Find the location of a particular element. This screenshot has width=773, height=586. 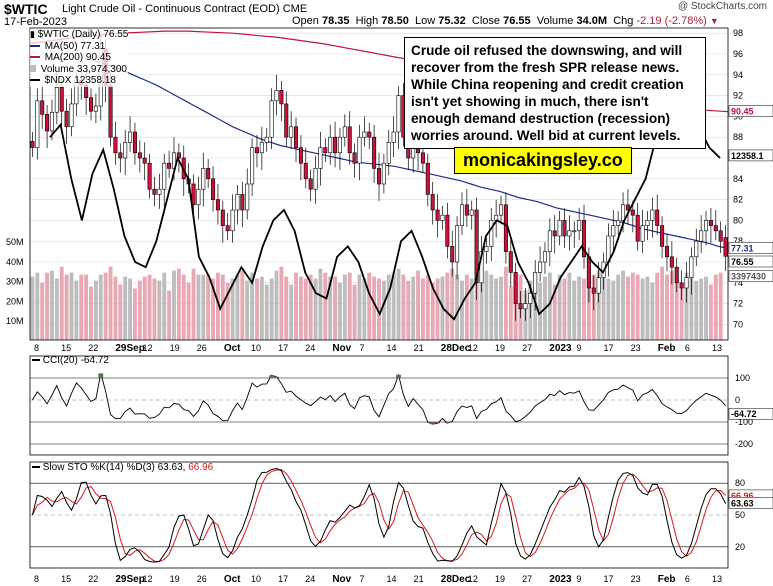

volume-tick-label: 10M is located at coordinates (15, 321).